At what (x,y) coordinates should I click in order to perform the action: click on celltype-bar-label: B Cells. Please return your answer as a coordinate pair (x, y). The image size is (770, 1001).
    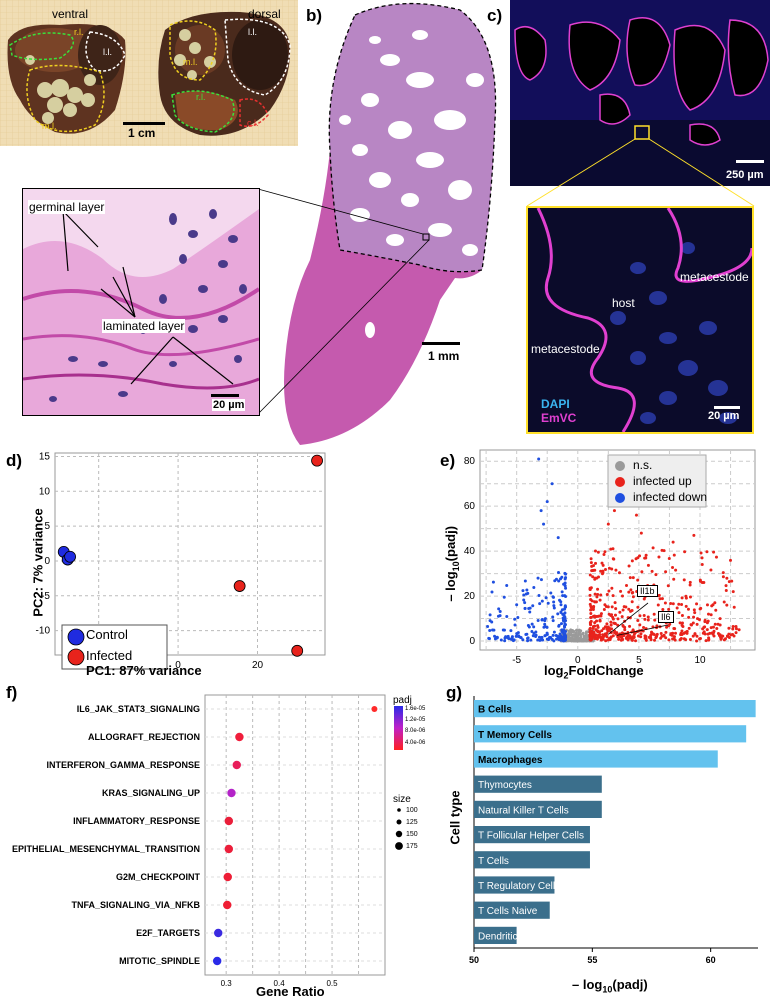
    Looking at the image, I should click on (495, 710).